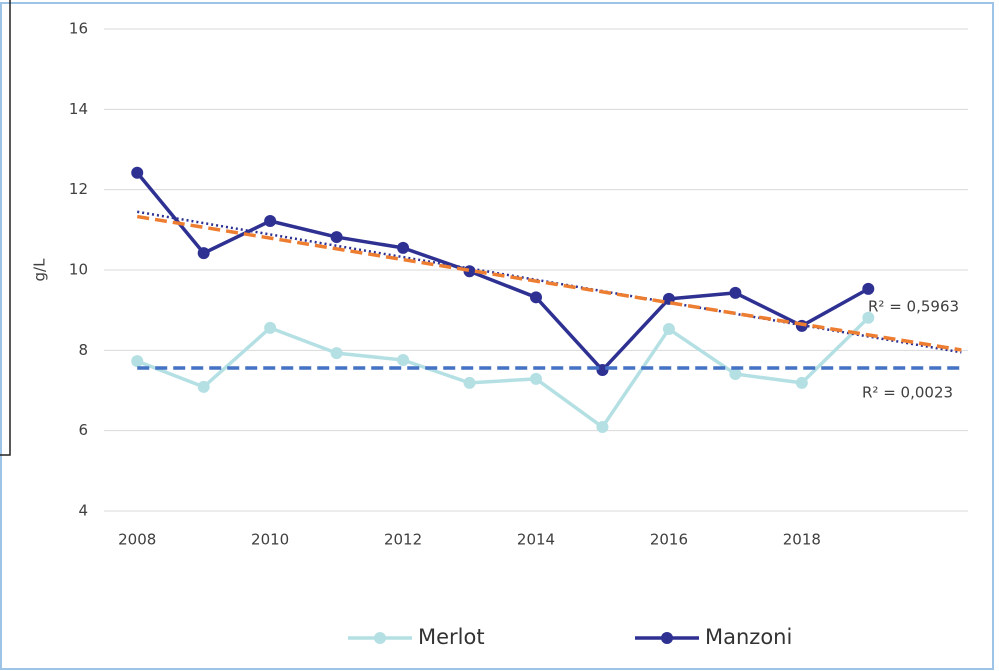 This screenshot has width=999, height=671. Describe the element at coordinates (83, 430) in the screenshot. I see `y-tick-label: 6` at that location.